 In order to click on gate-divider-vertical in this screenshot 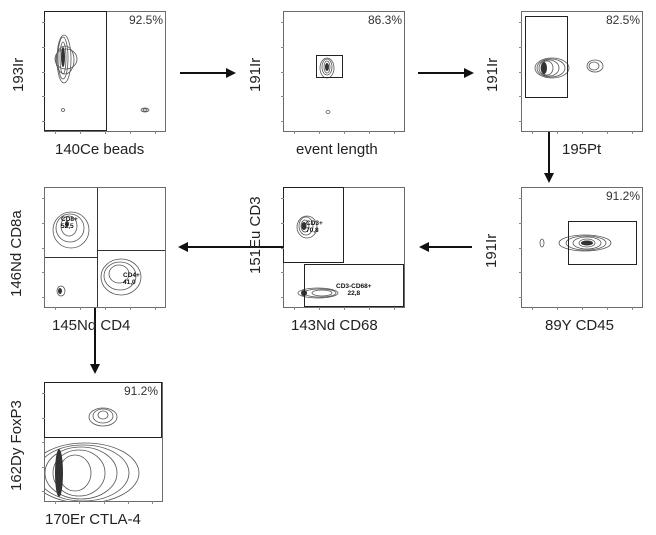, I will do `click(97, 247)`.